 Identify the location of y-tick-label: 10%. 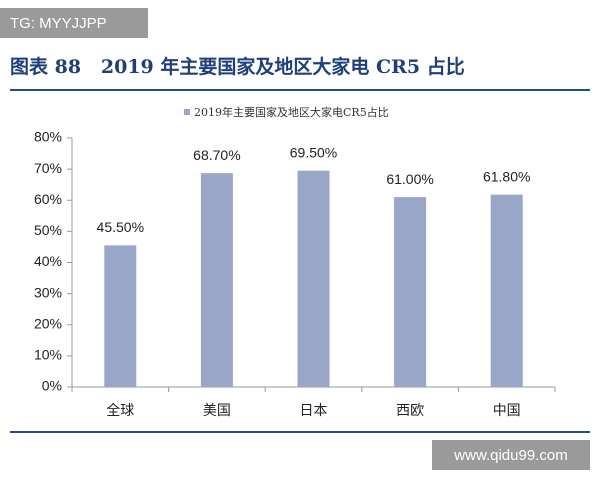
(48, 355).